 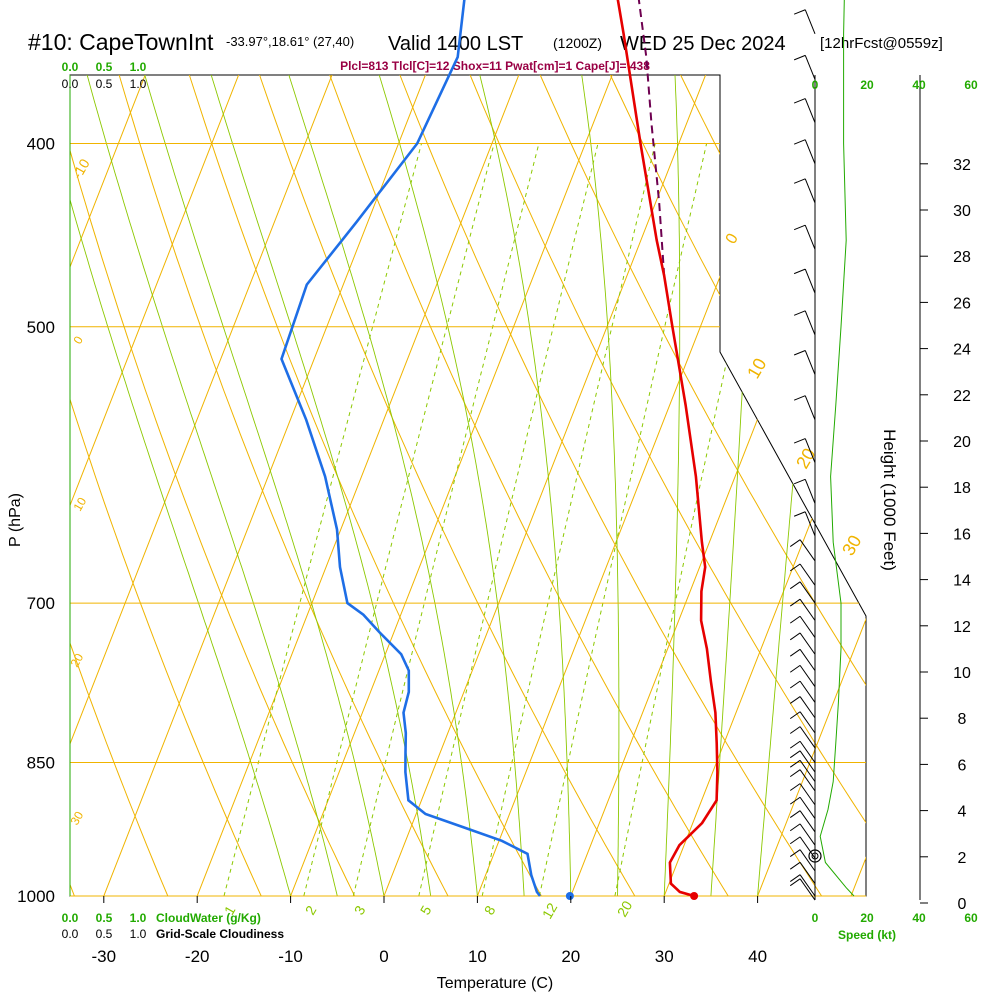 What do you see at coordinates (360, 910) in the screenshot?
I see `mixing-ratio-label: 3` at bounding box center [360, 910].